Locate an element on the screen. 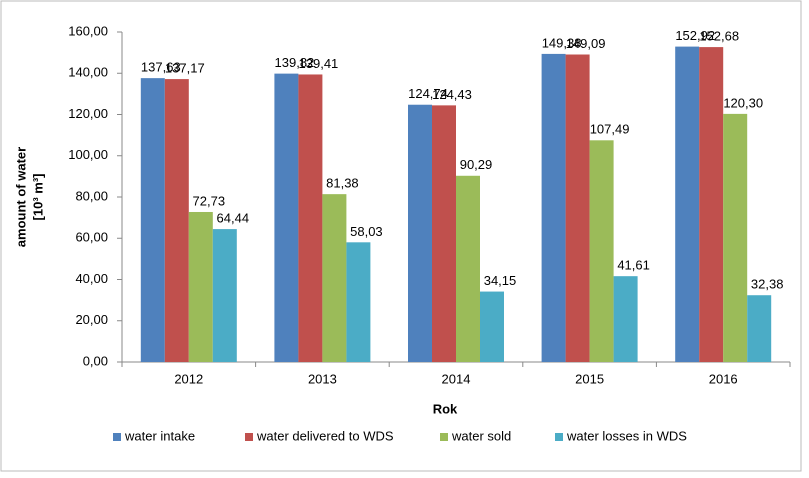  x-tick-label: 2013 is located at coordinates (322, 378).